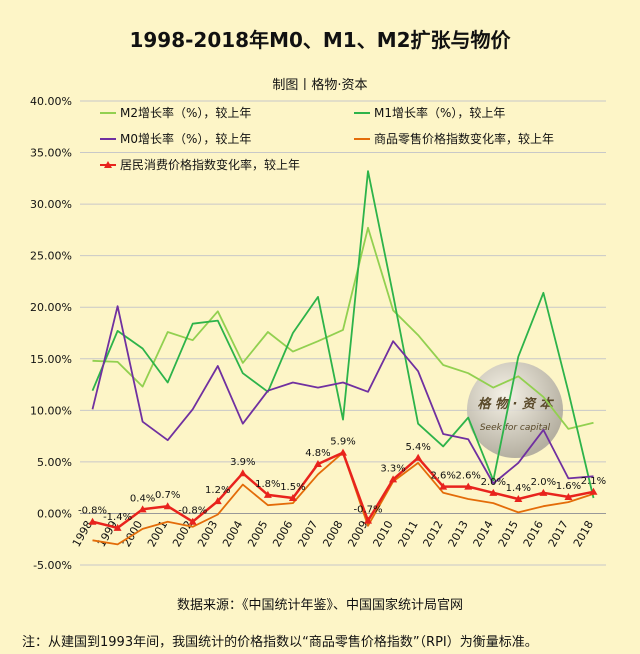  I want to click on data-source: 数据来源：《中国统计年鉴》、中国国家统计局官网, so click(319, 605).